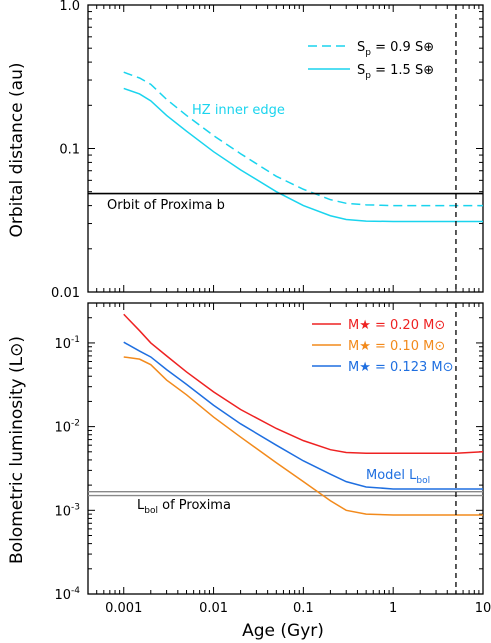 The width and height of the screenshot is (491, 643). Describe the element at coordinates (401, 367) in the screenshot. I see `legend-label-mass-2: M★ = 0.123 M⊙` at that location.